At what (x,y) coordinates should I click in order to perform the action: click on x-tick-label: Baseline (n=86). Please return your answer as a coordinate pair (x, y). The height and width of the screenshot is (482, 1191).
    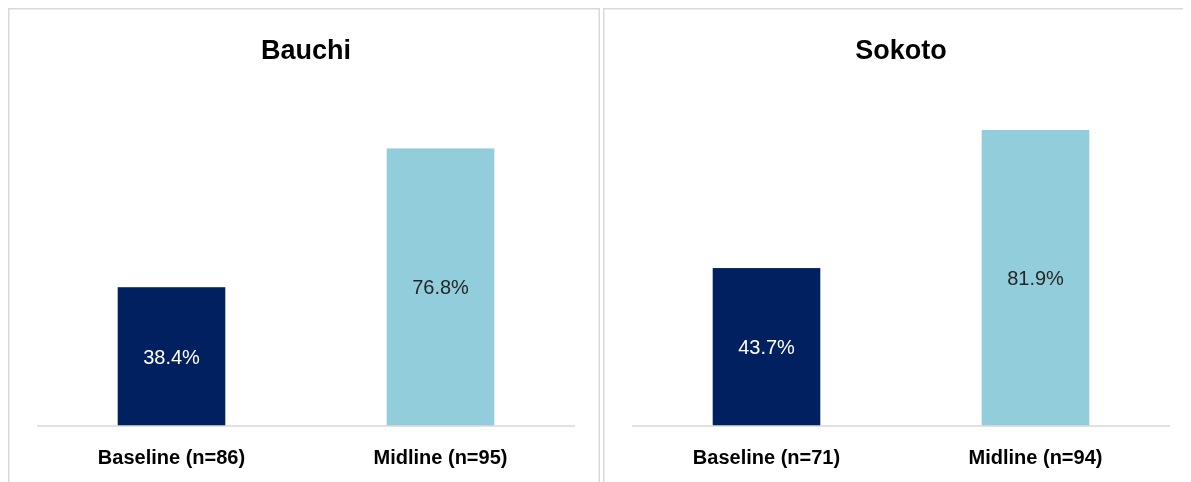
    Looking at the image, I should click on (171, 457).